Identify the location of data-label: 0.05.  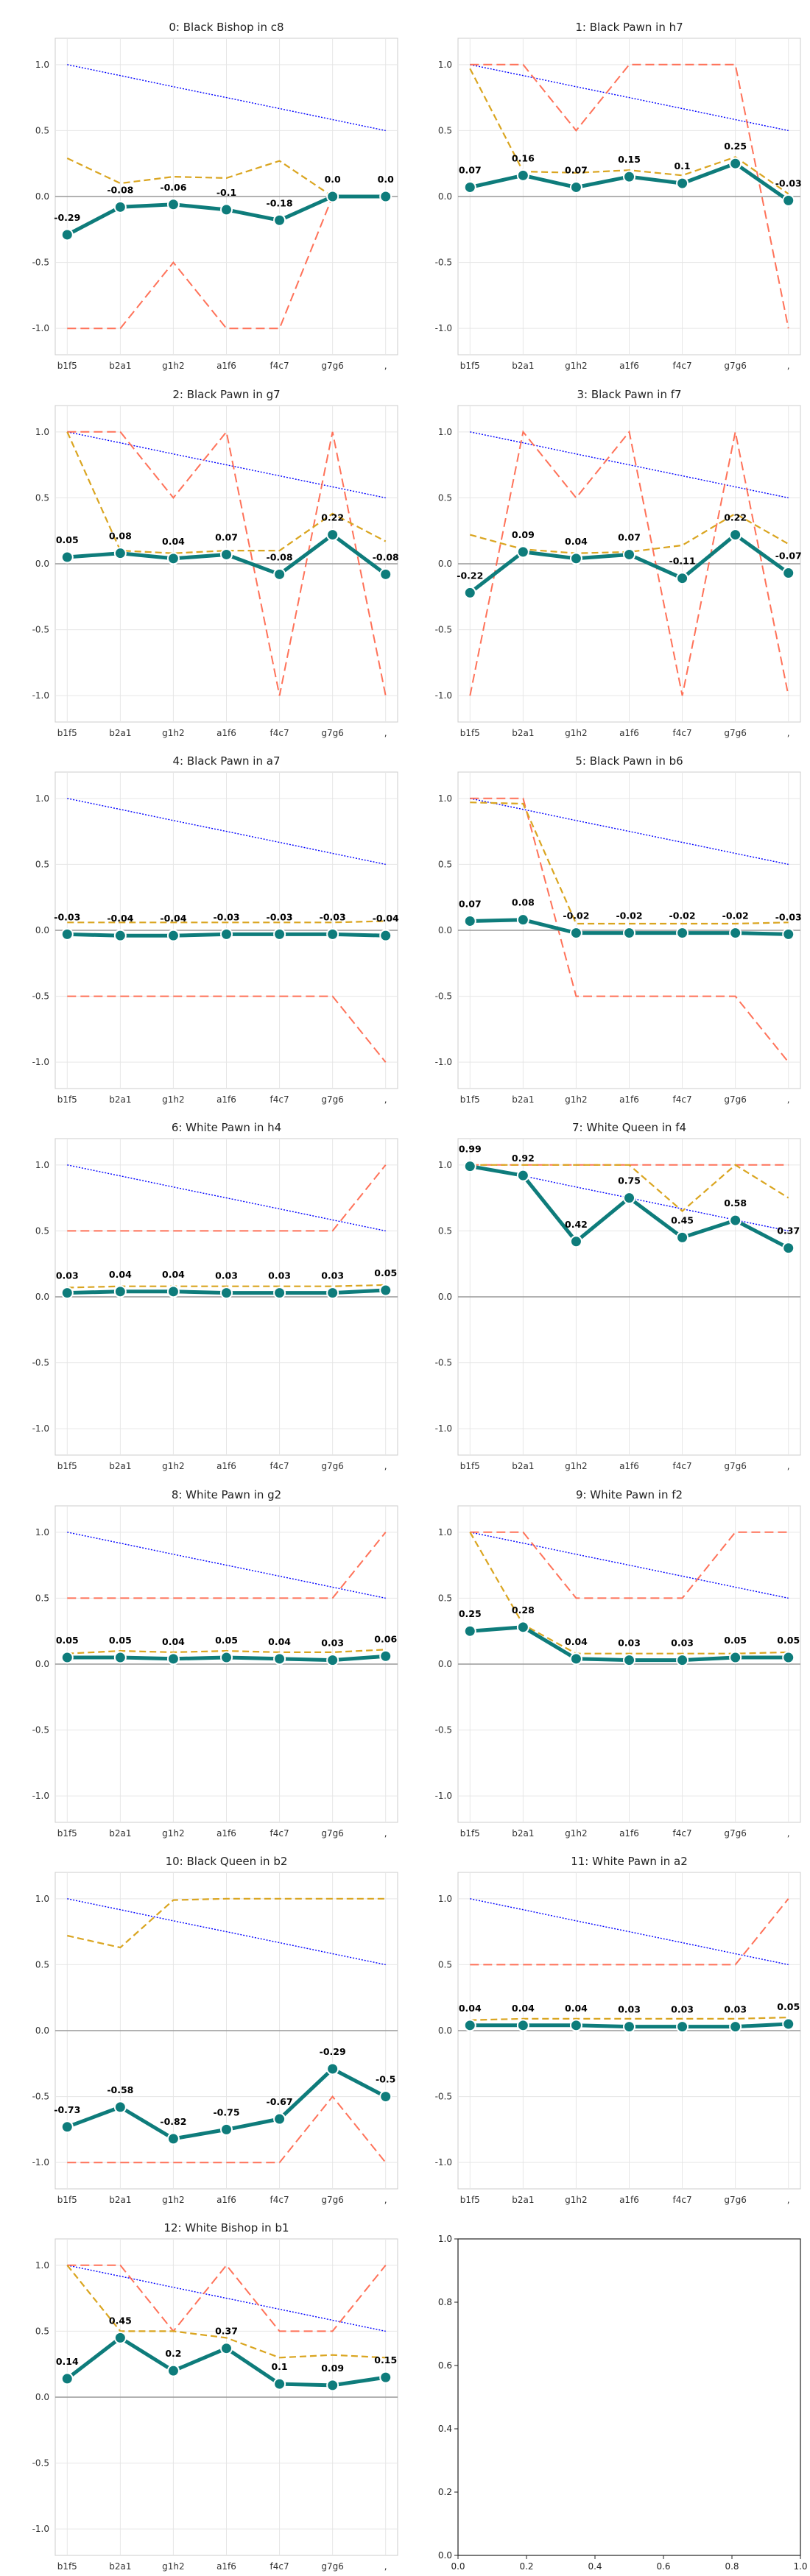
(788, 1640).